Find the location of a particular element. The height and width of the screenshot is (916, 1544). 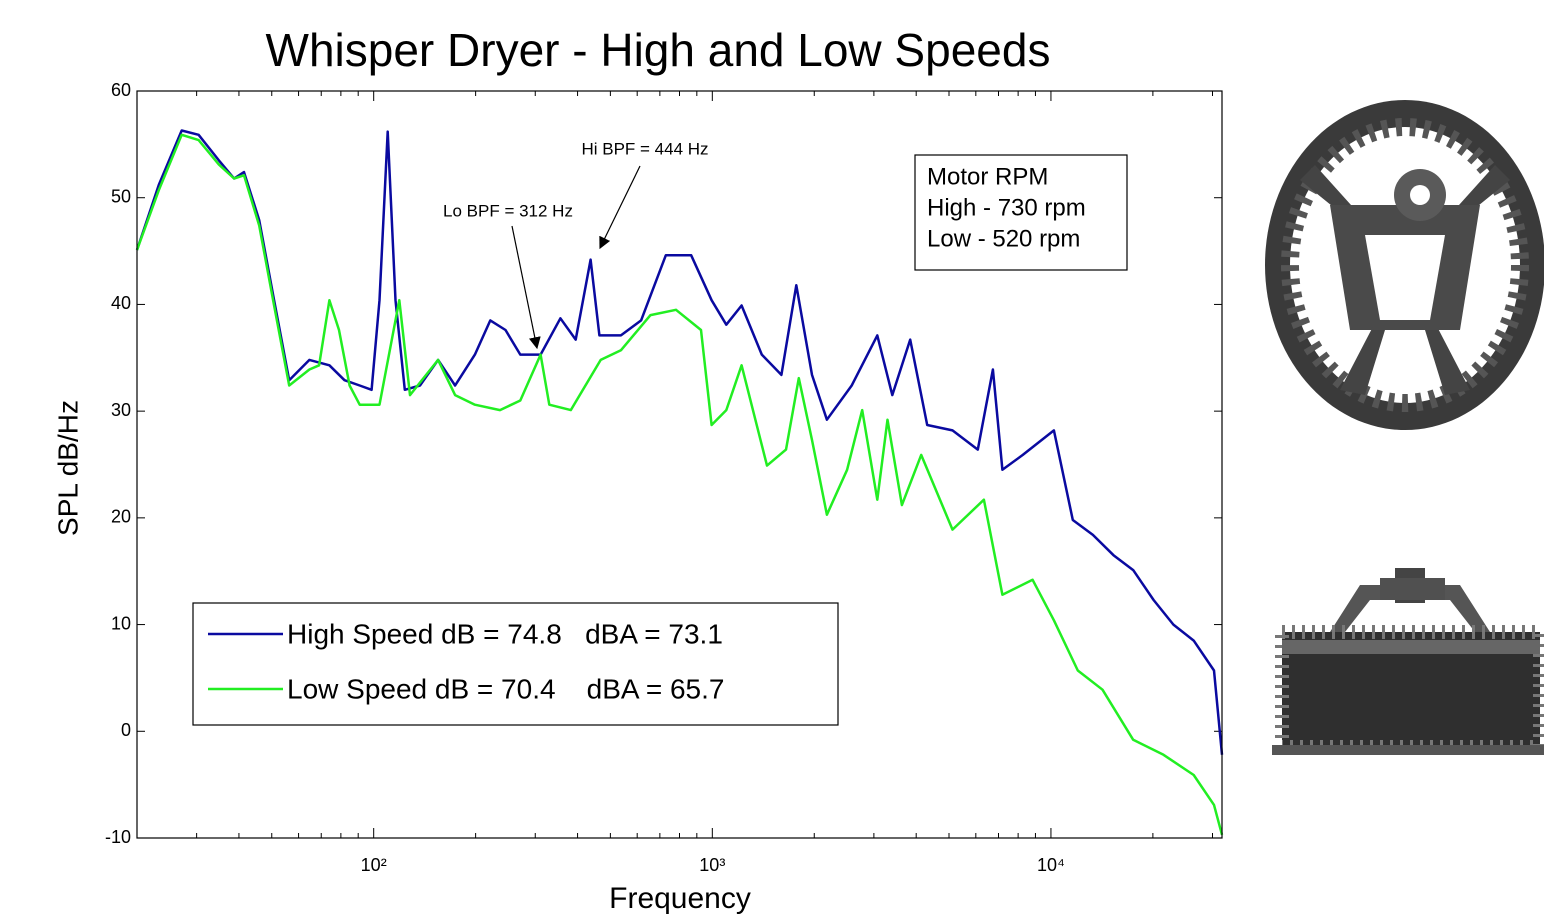

y-tick-label: 10 is located at coordinates (121, 623).